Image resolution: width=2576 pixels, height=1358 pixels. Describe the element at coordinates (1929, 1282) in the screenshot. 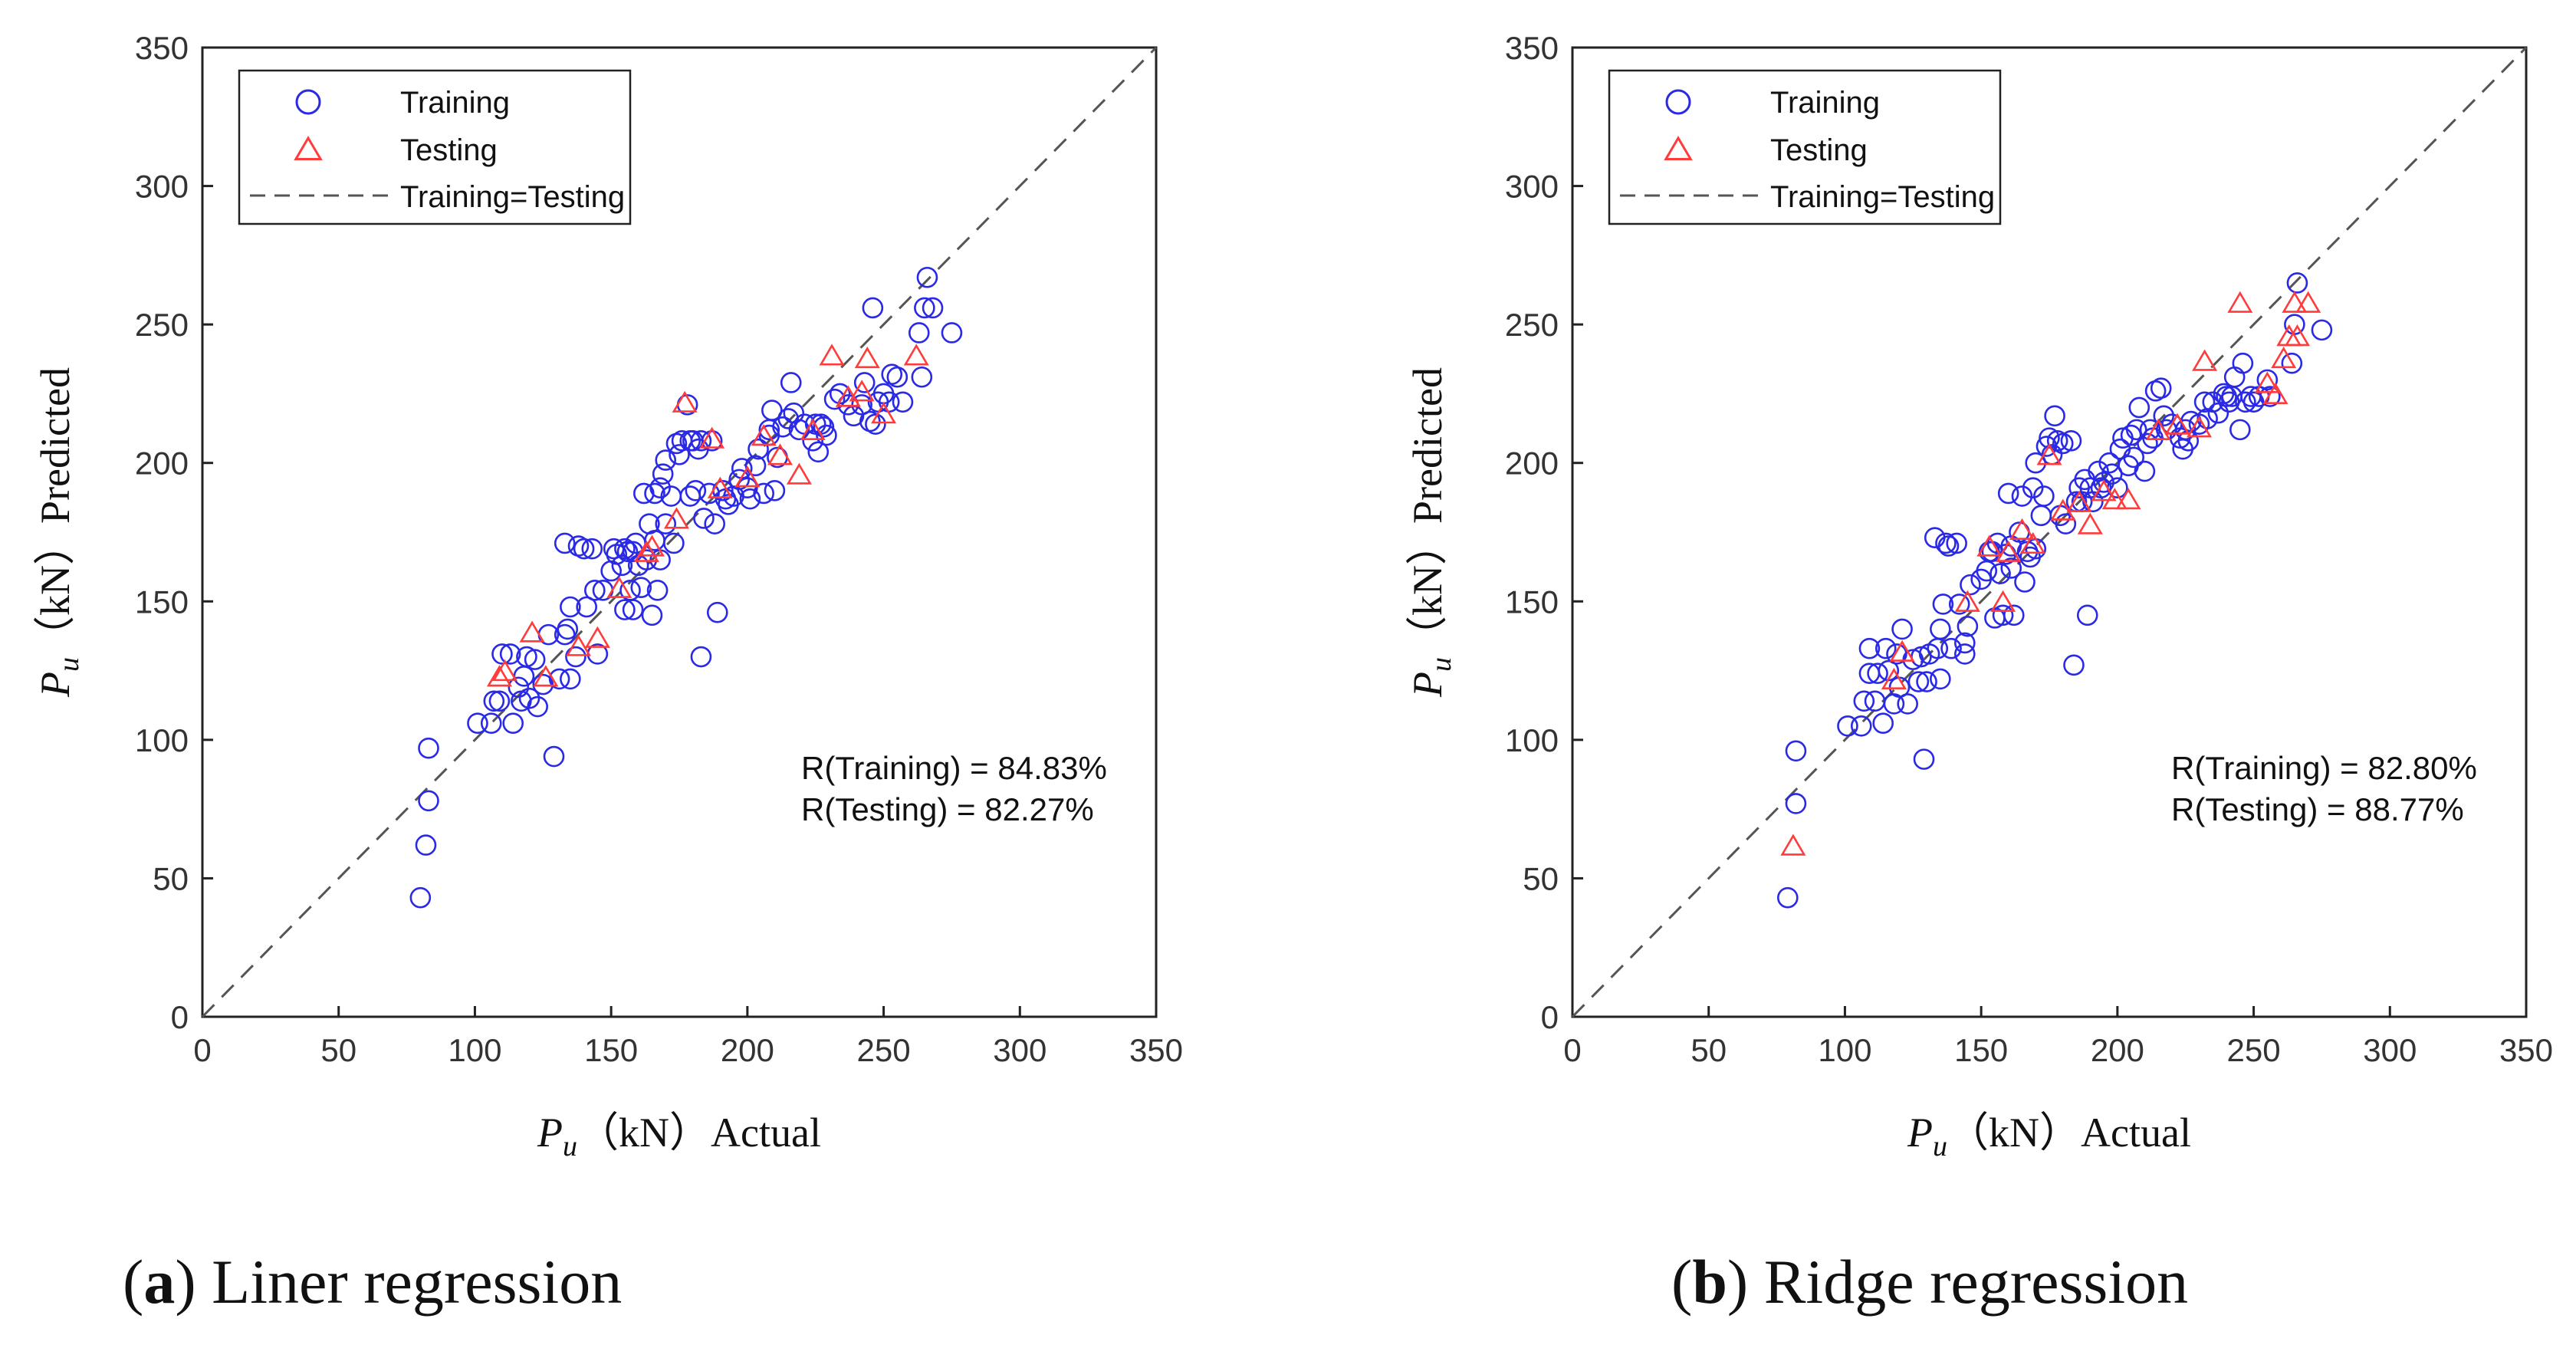

I see `caption-b: (b) Ridge regression` at that location.